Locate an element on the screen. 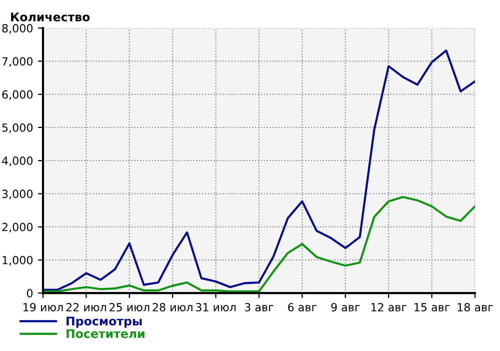 This screenshot has width=500, height=351. y-tick-label: 0 is located at coordinates (29, 293).